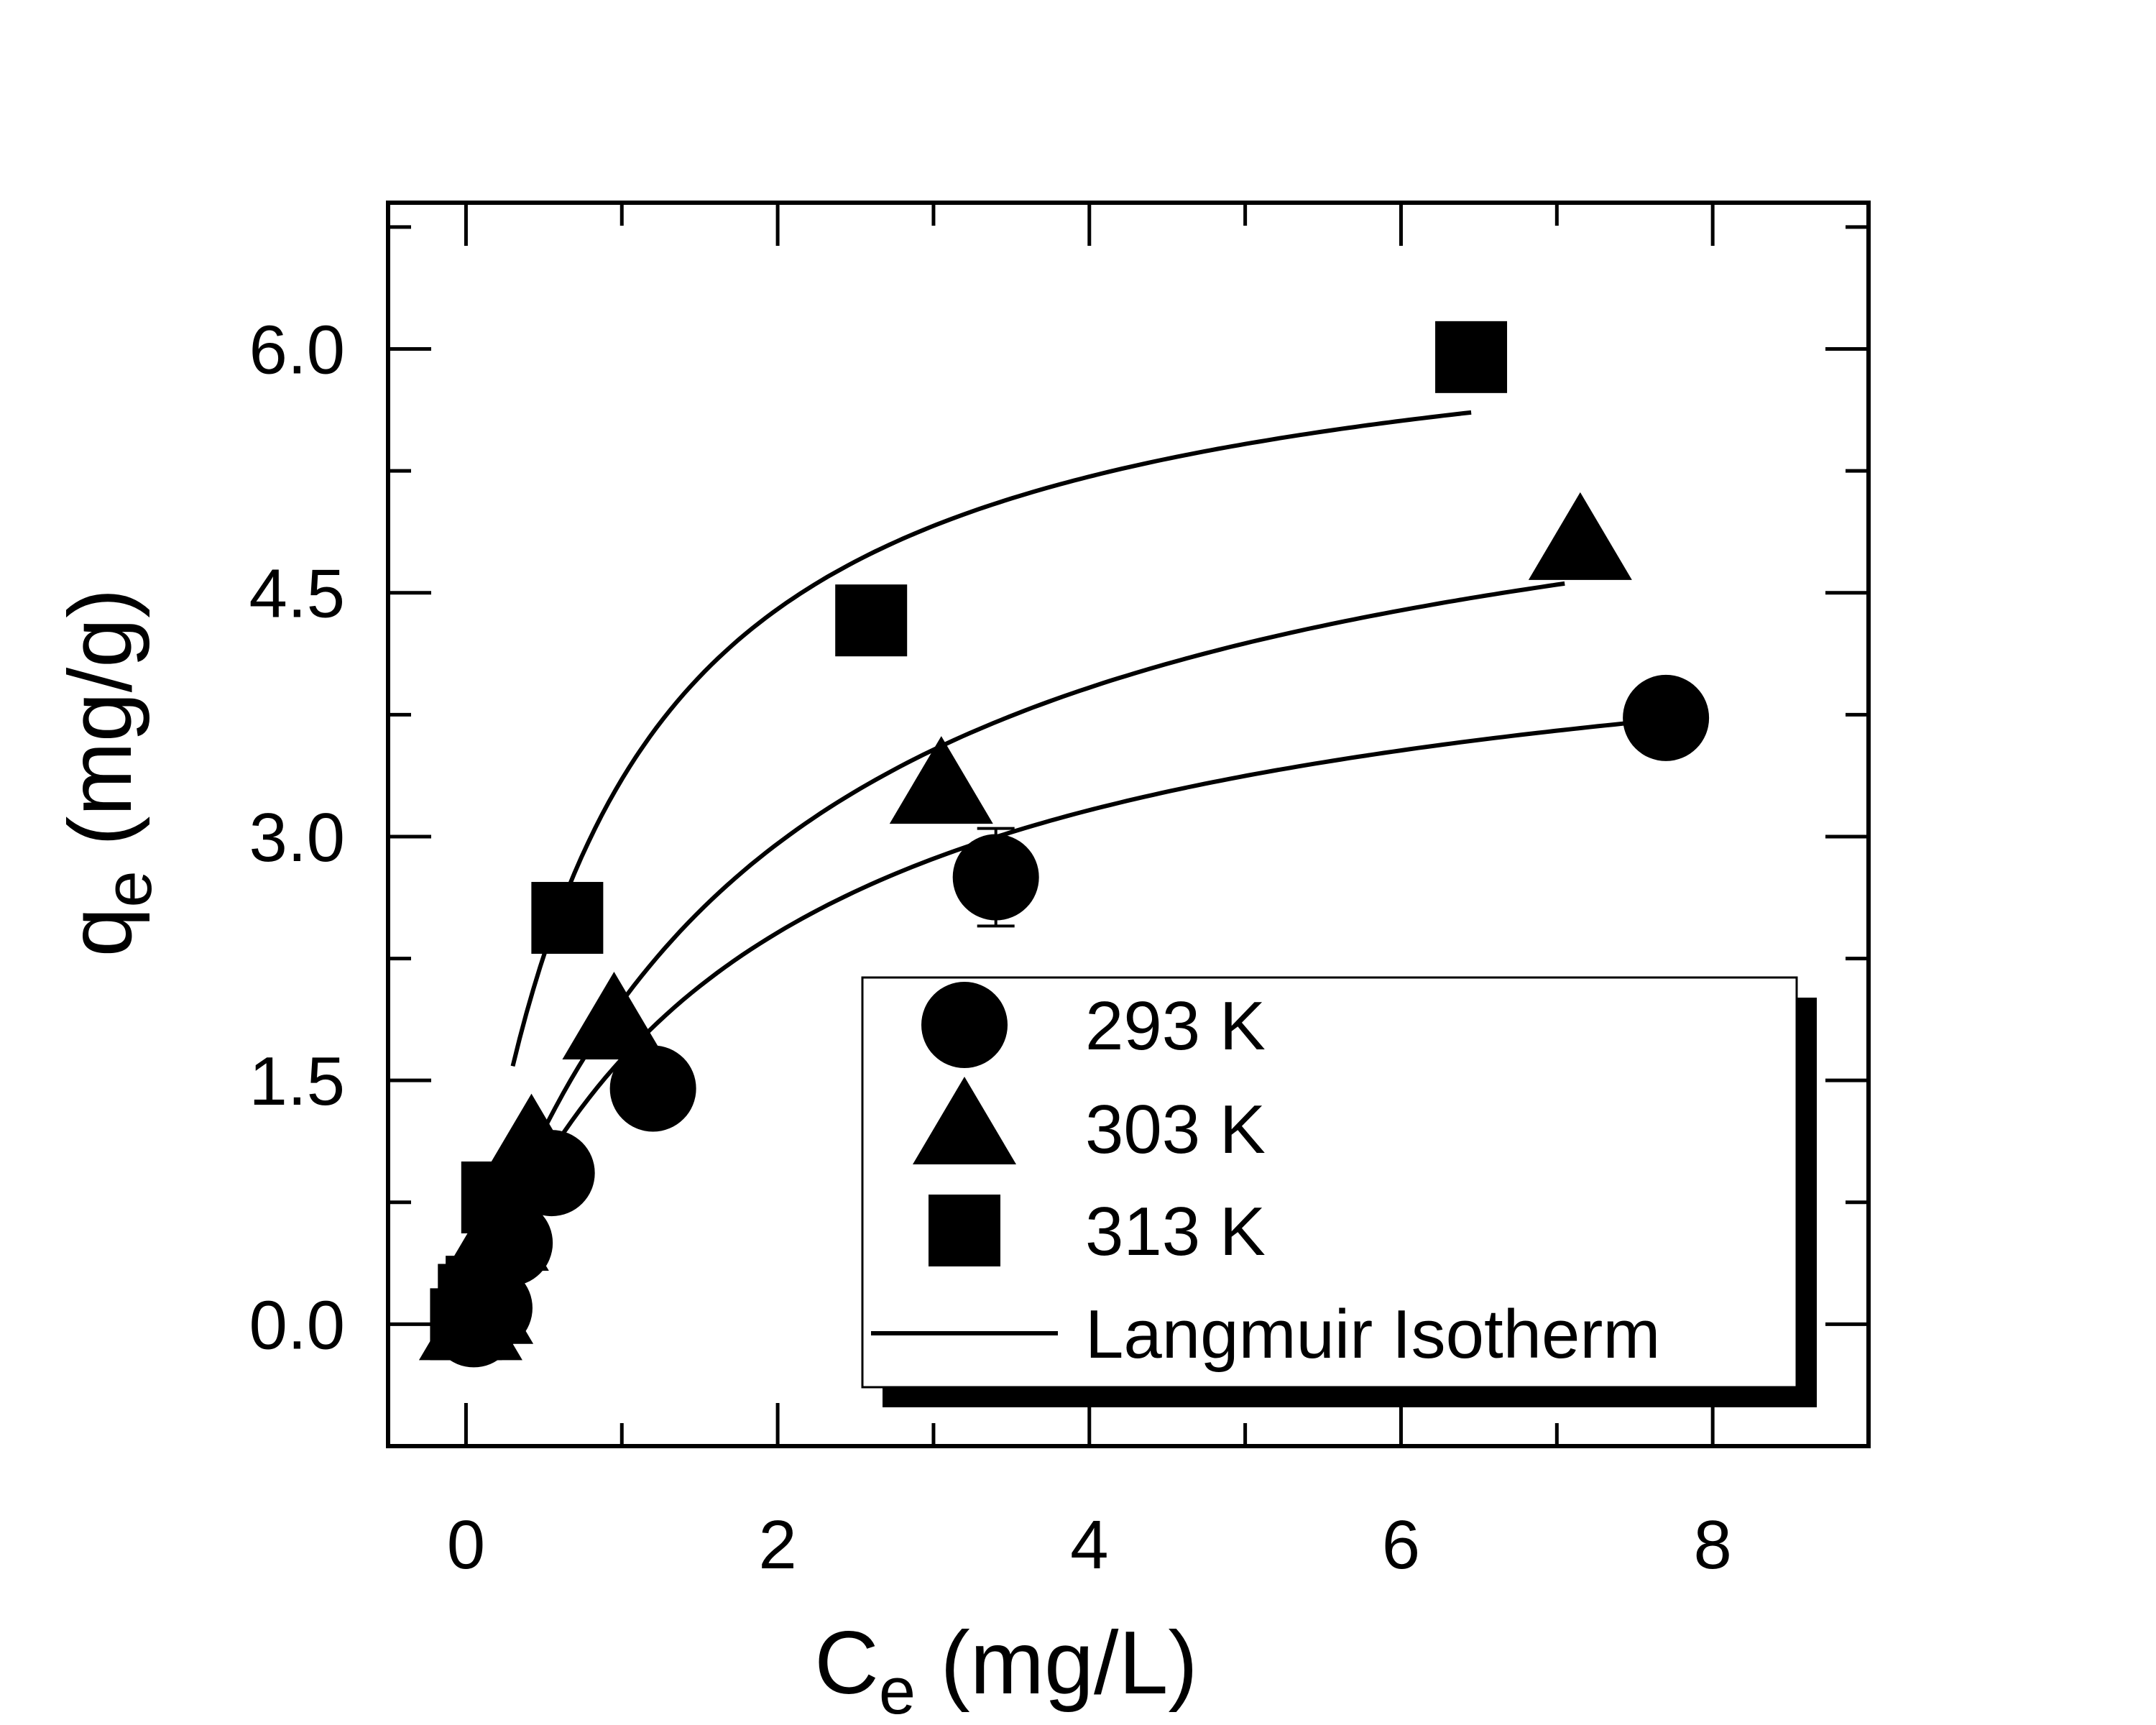 The width and height of the screenshot is (2156, 1725). Describe the element at coordinates (1712, 1544) in the screenshot. I see `x-tick-label: 8` at that location.